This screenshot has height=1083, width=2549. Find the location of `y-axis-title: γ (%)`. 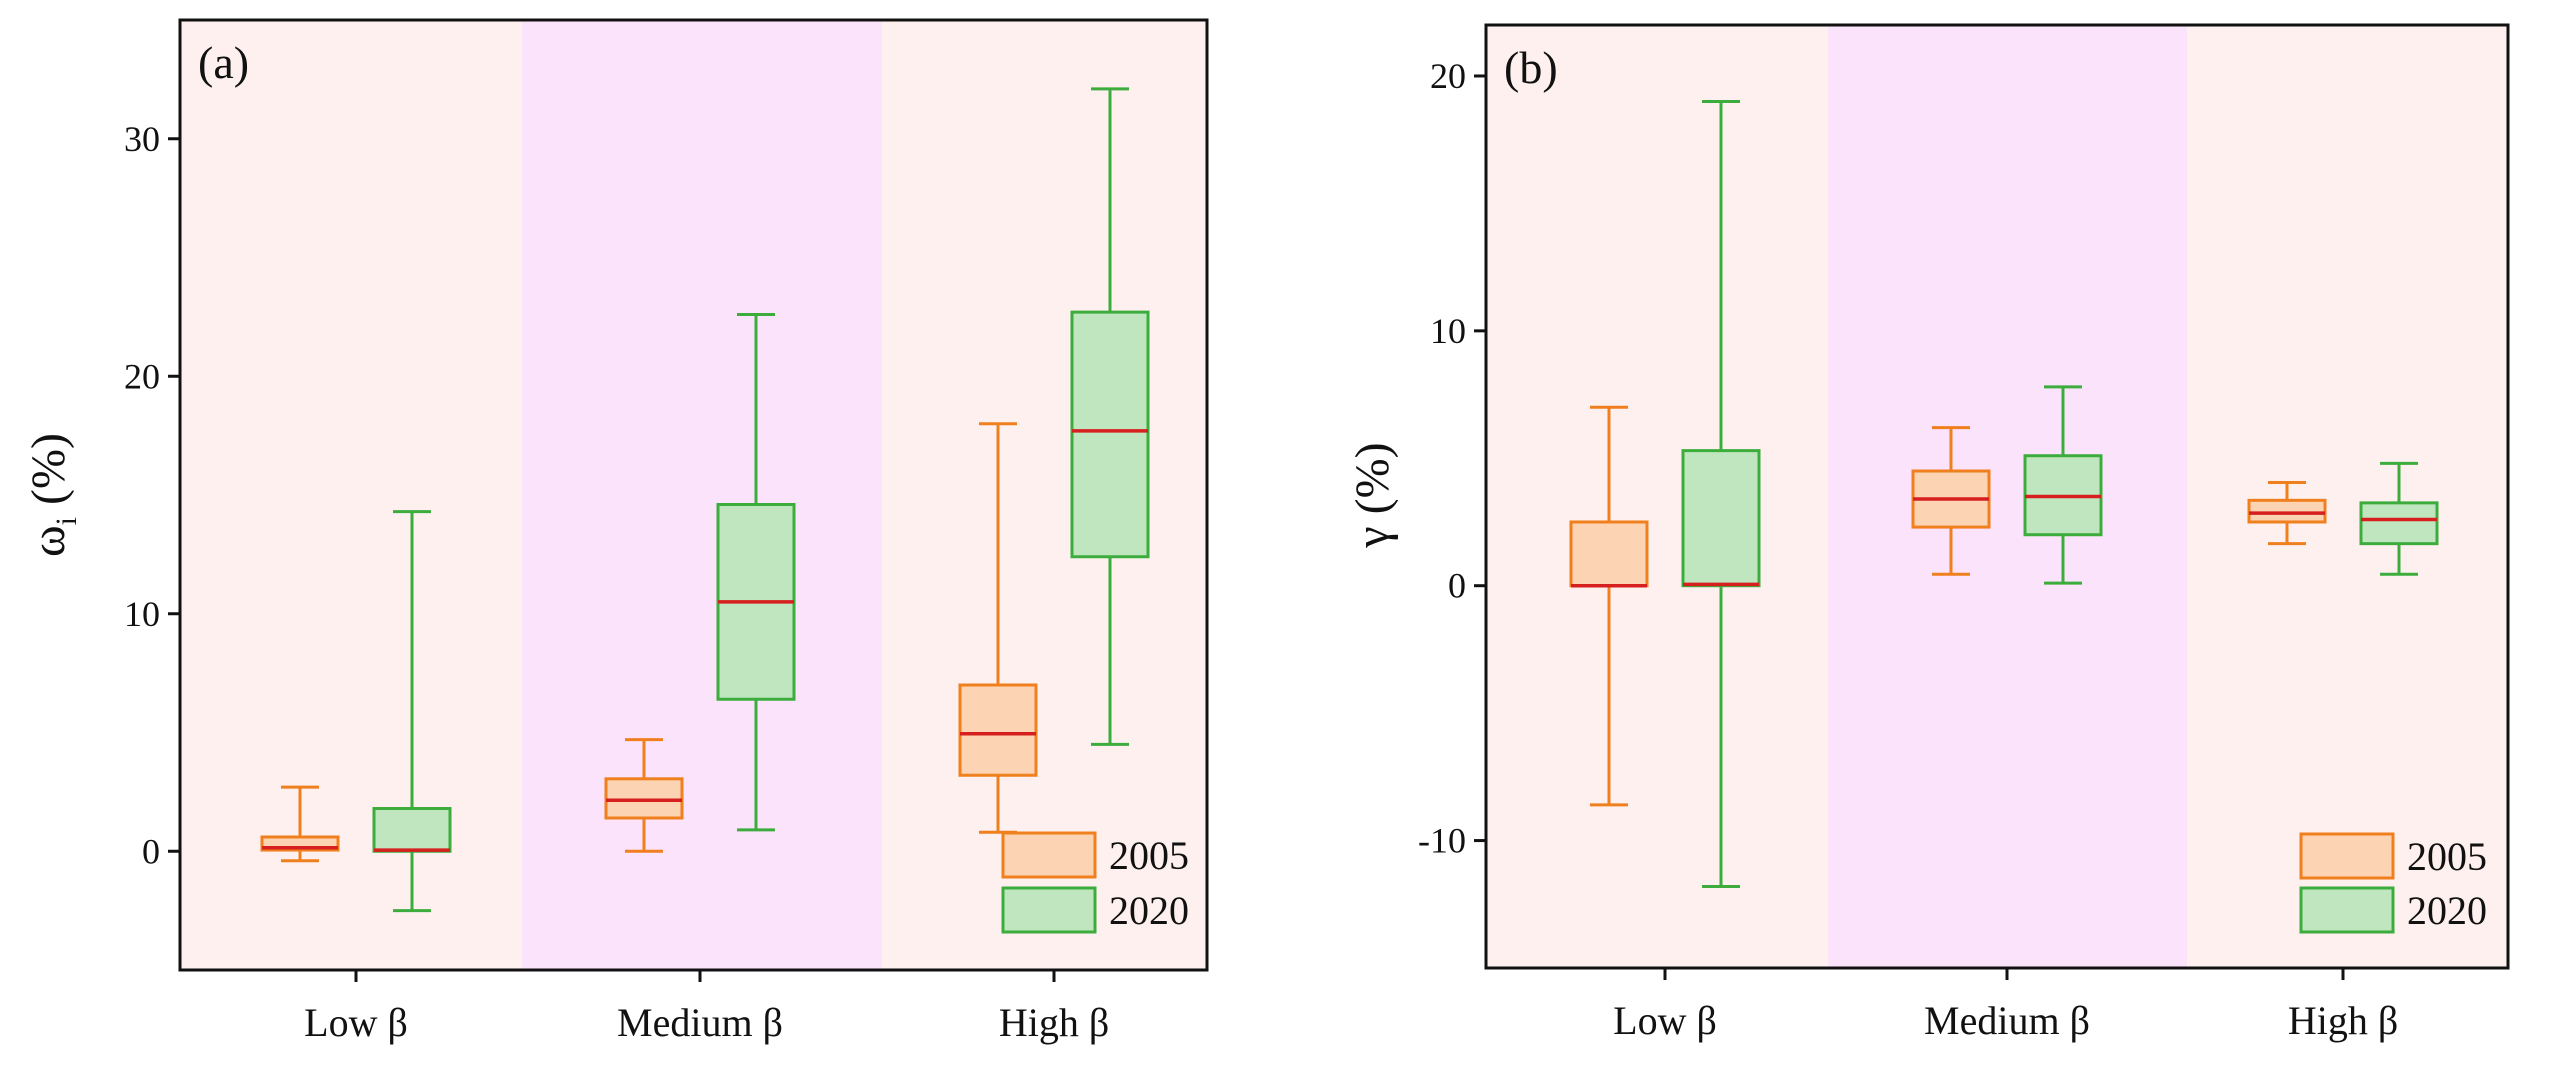

y-axis-title: γ (%) is located at coordinates (1372, 495).